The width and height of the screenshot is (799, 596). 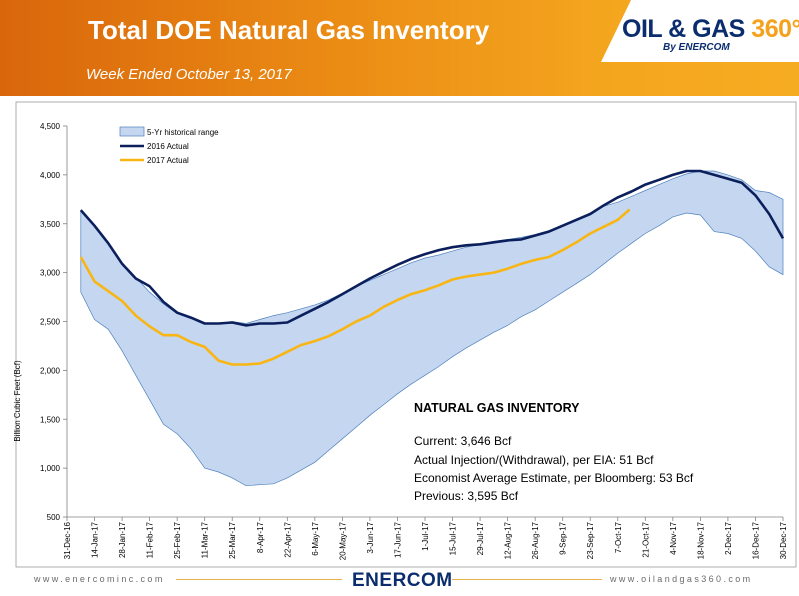 What do you see at coordinates (50, 370) in the screenshot?
I see `y-tick-label: 2,000` at bounding box center [50, 370].